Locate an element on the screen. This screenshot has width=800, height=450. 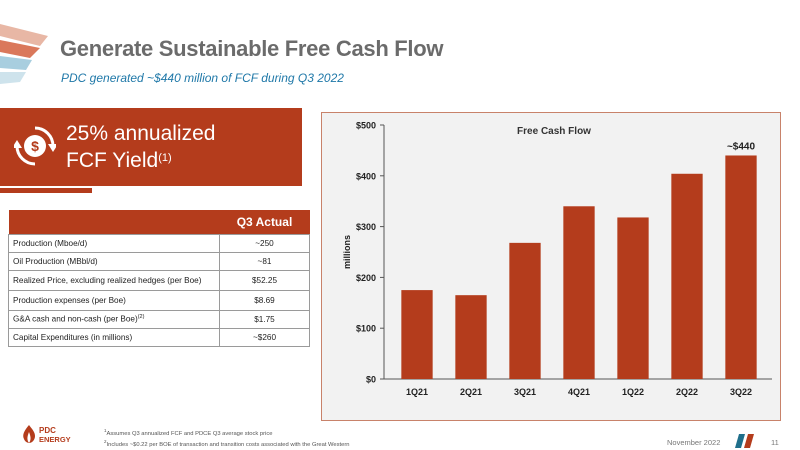
table-header-q3-actual: Q3 Actual is located at coordinates (264, 222).